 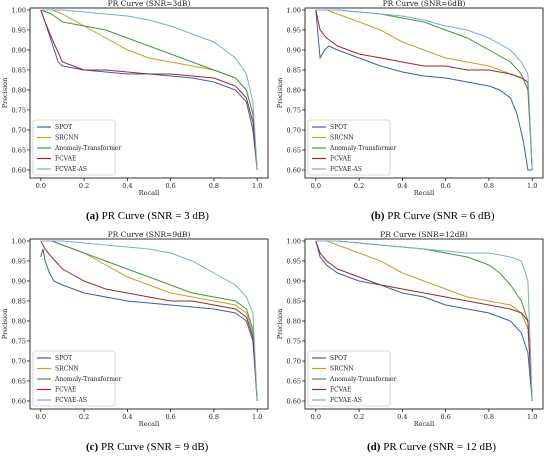 I want to click on chart-title: PR Curve (SNR=3dB), so click(x=149, y=4).